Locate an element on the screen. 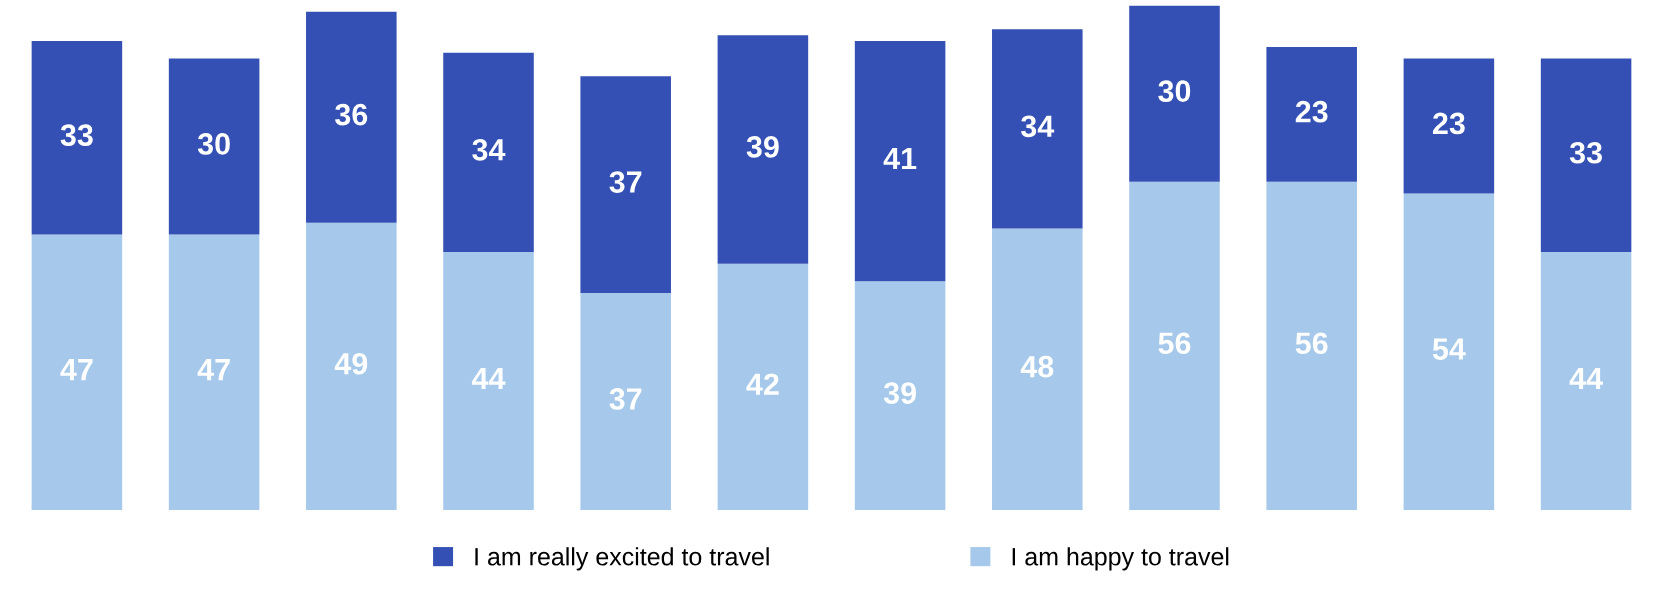 The width and height of the screenshot is (1663, 593). legend-label: I am happy to travel is located at coordinates (1120, 559).